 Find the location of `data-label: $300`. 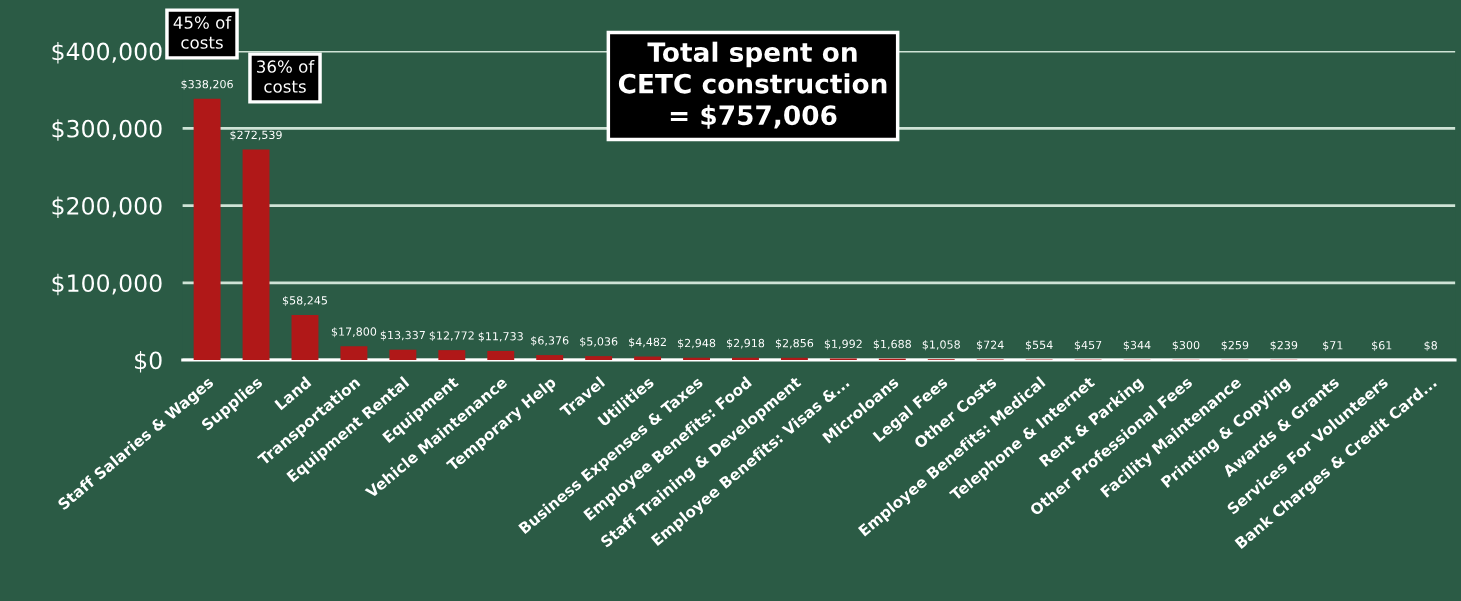

data-label: $300 is located at coordinates (1186, 345).